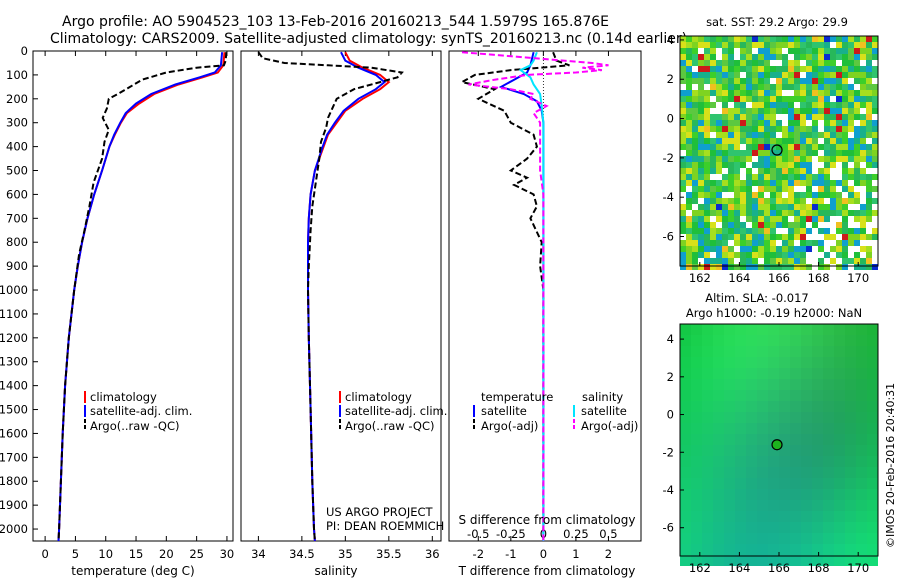 This screenshot has height=580, width=900. What do you see at coordinates (123, 397) in the screenshot?
I see `legend-label-climatology: climatology` at bounding box center [123, 397].